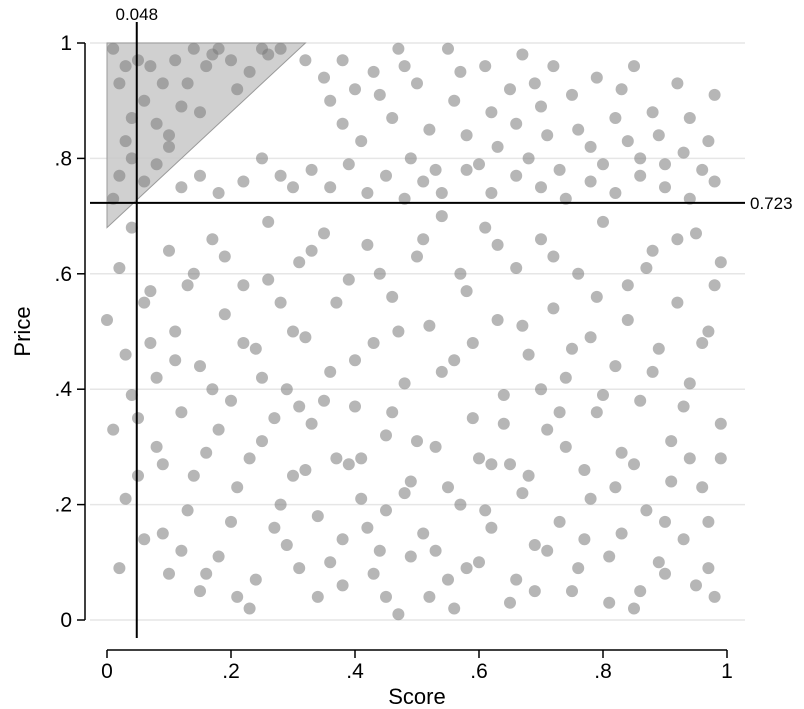 This screenshot has width=804, height=709. I want to click on x-tick-label: .2, so click(231, 671).